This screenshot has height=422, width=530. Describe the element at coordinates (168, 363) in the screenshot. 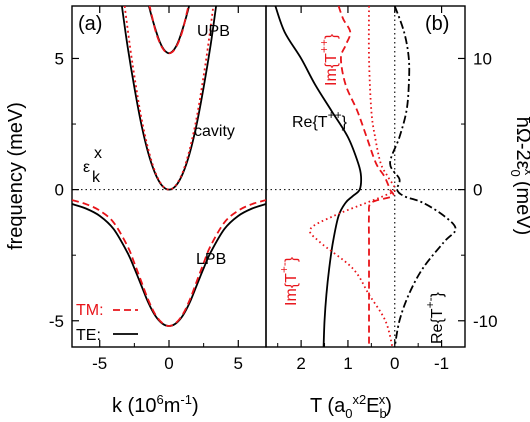

I see `panel-a-xtick-label: 0` at that location.